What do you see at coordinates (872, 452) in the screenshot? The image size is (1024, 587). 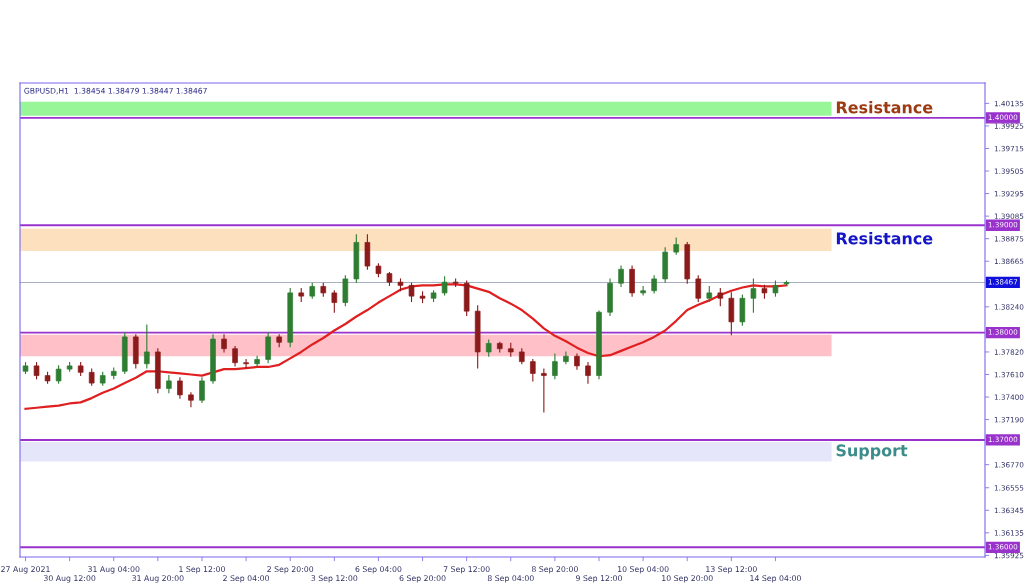 I see `band-label: Support` at bounding box center [872, 452].